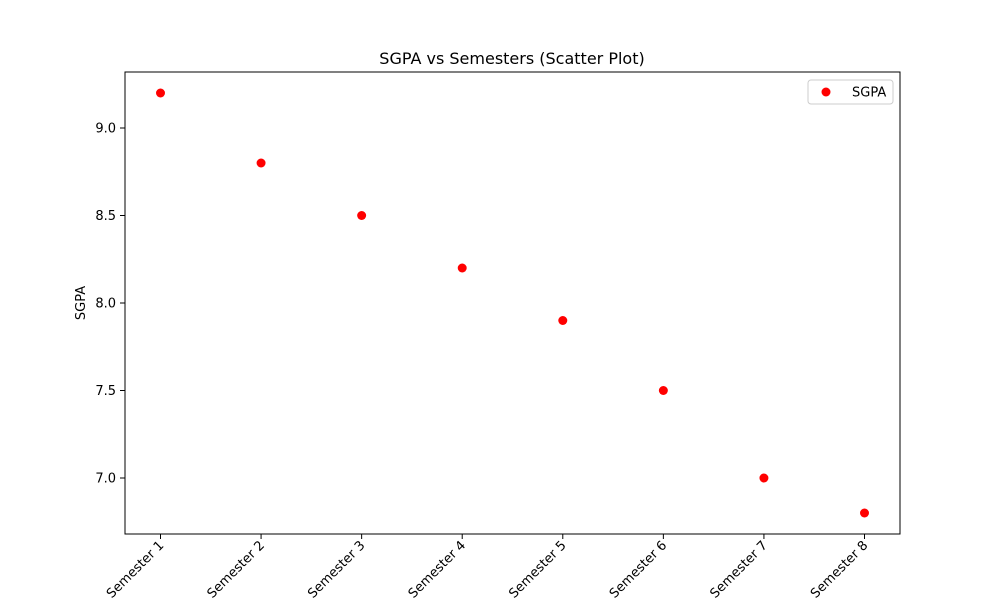  I want to click on y-tick-label: 8.5, so click(105, 216).